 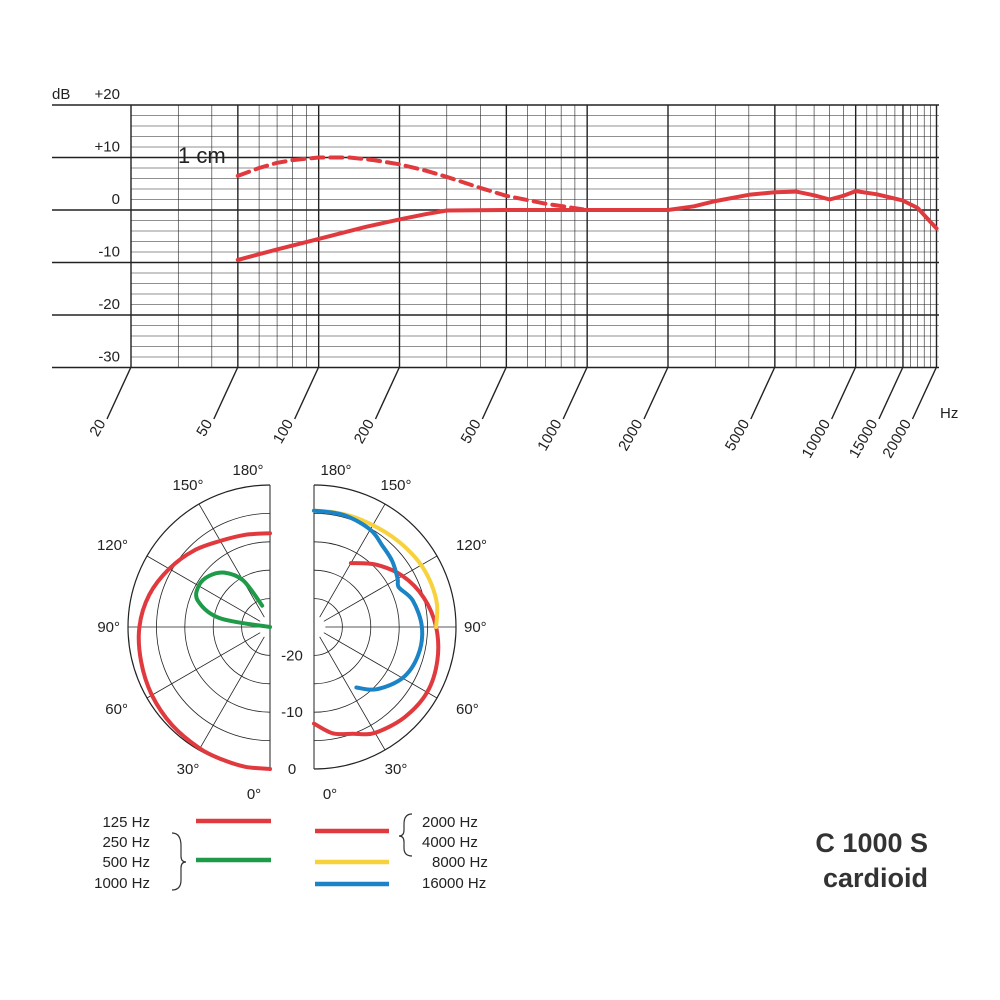 I want to click on polar-series-2000hz, so click(x=376, y=649).